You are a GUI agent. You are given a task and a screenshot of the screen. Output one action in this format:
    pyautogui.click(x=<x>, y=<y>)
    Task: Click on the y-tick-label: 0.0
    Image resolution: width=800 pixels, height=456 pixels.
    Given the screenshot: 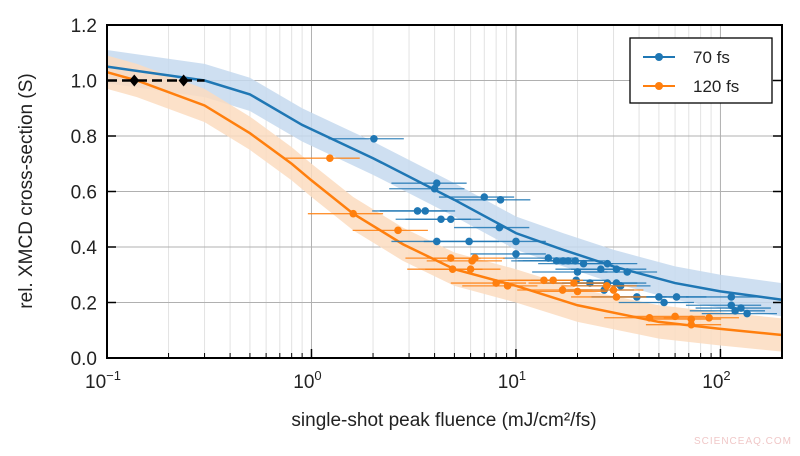 What is the action you would take?
    pyautogui.click(x=84, y=359)
    